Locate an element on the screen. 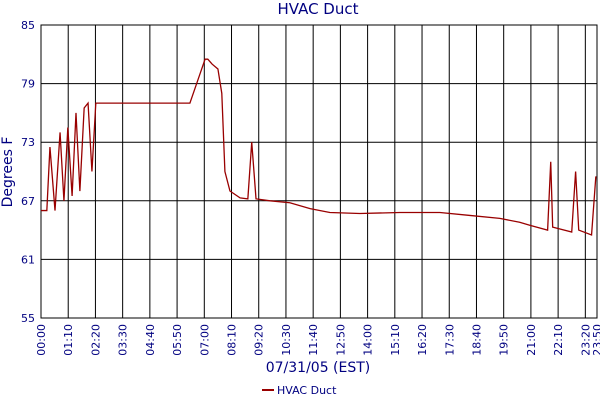 This screenshot has width=600, height=400. legend-label: HVAC Duct is located at coordinates (307, 390).